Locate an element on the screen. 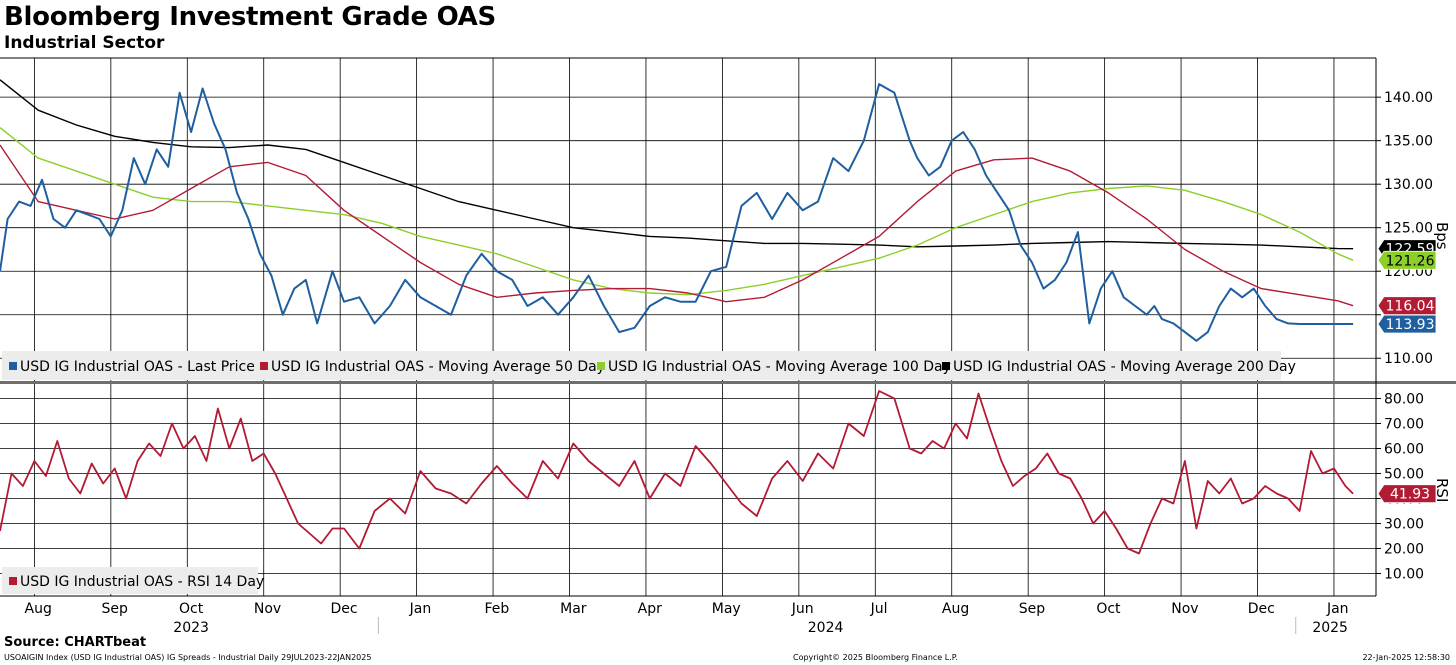 The image size is (1456, 665). source-note: Source: CHARTbeat is located at coordinates (75, 642).